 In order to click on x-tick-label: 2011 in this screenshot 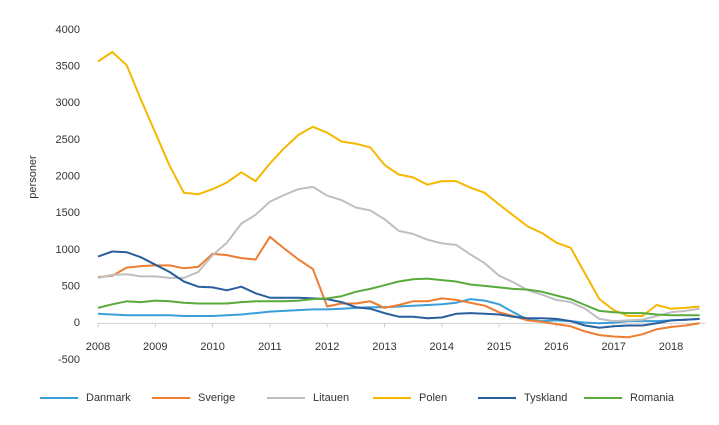, I will do `click(270, 347)`.